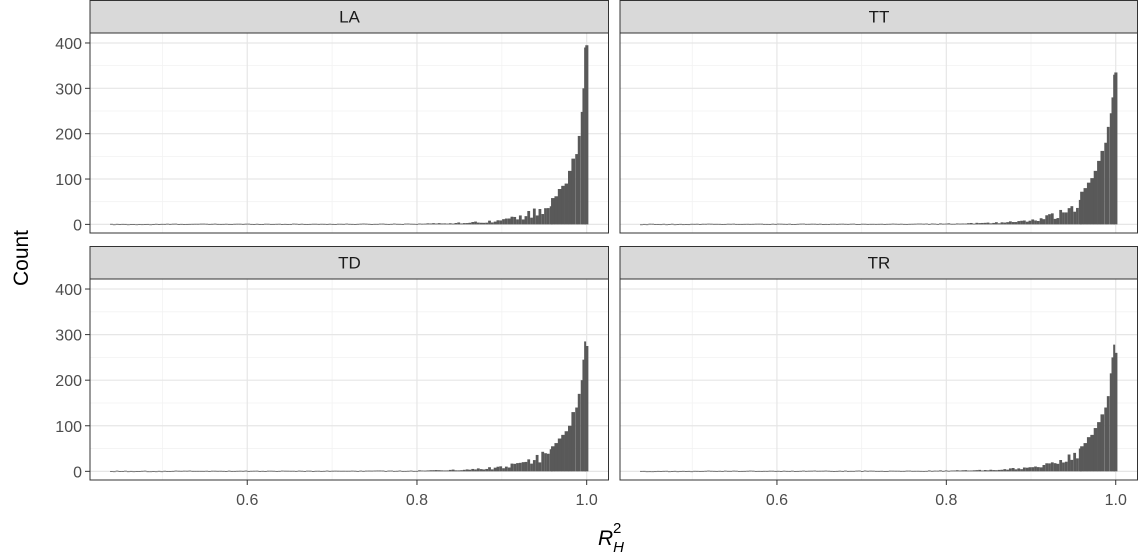  Describe the element at coordinates (68, 427) in the screenshot. I see `y-tick-label: 100` at that location.